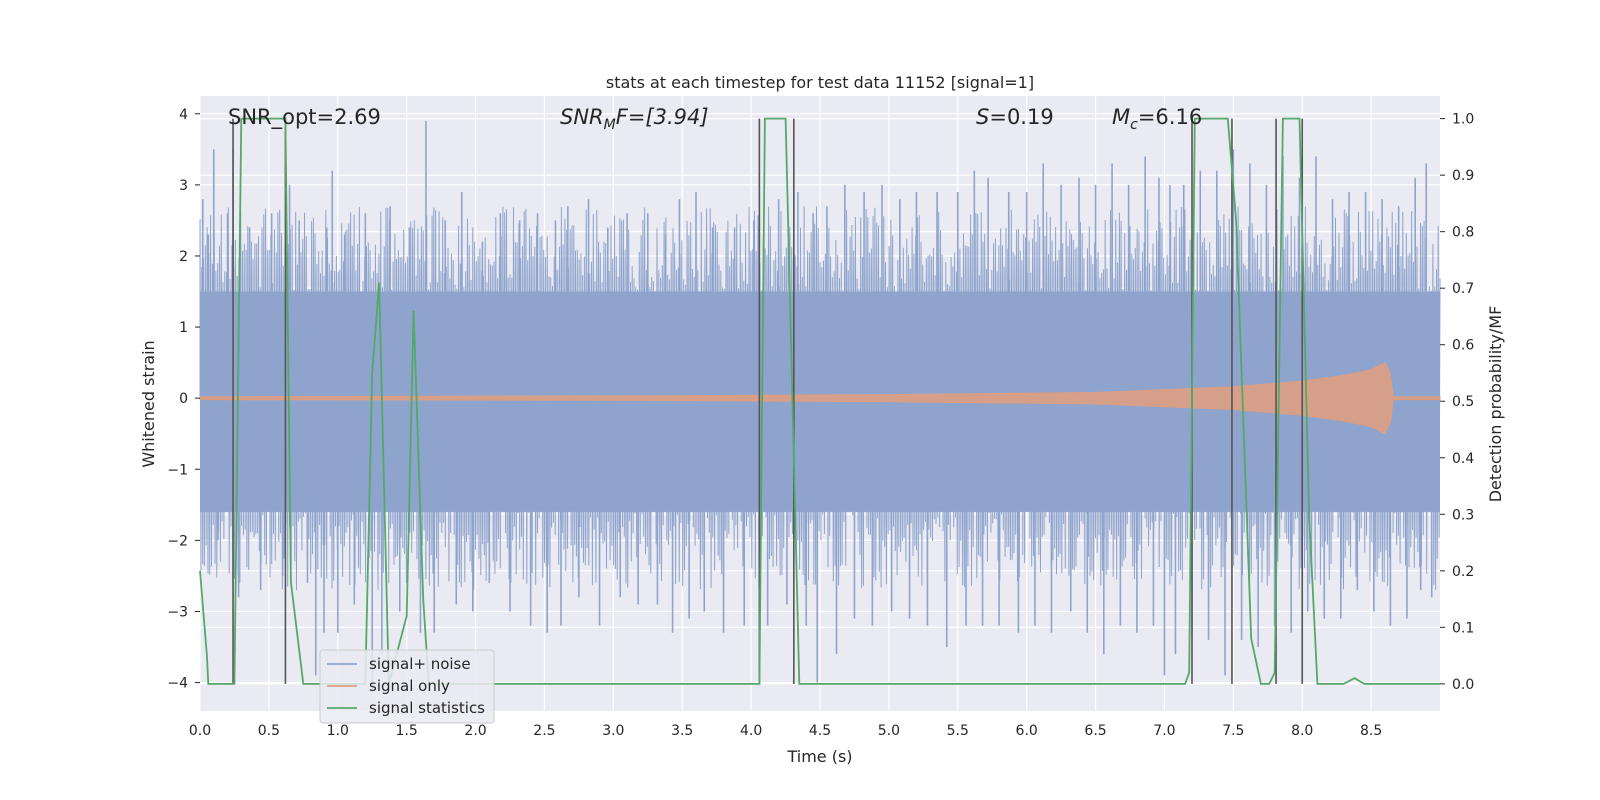 This screenshot has height=800, width=1600. I want to click on x-tick-label: 1.0, so click(338, 731).